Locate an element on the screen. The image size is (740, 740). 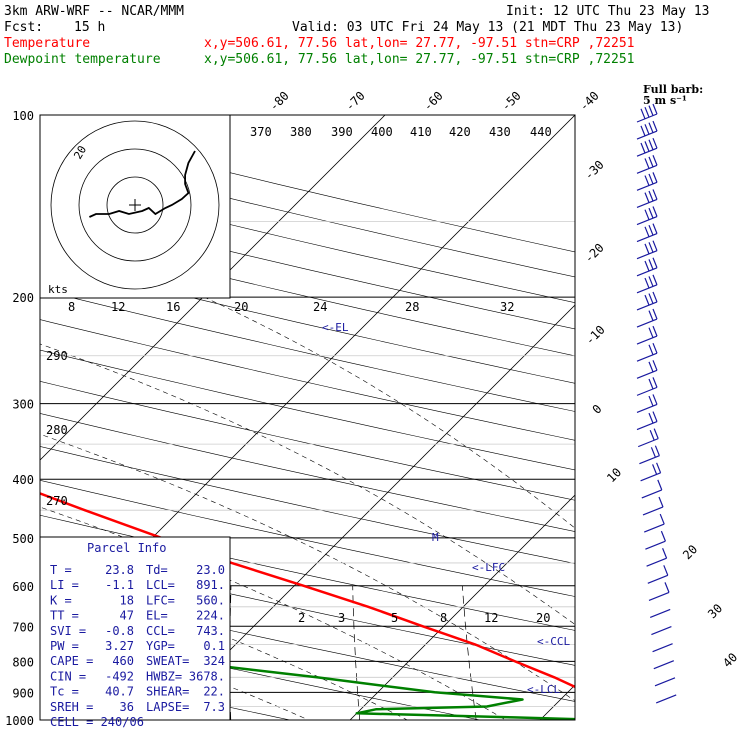
hodograph-ring-label: 20 is located at coordinates (80, 153).